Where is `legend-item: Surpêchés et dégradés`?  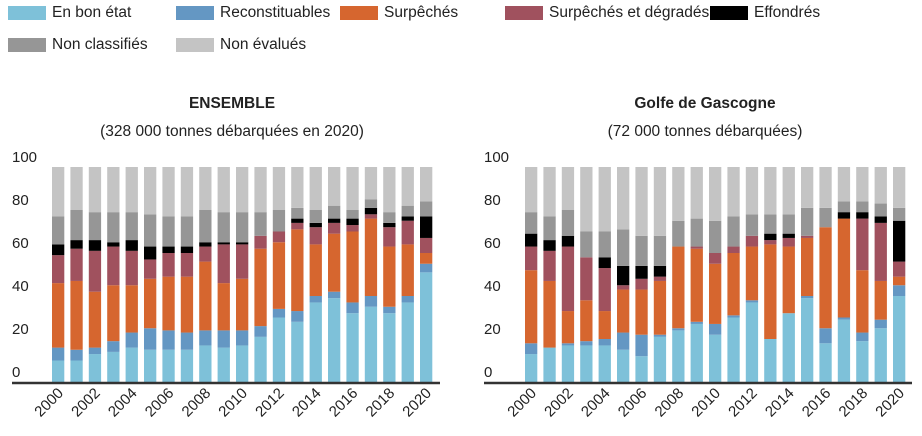 legend-item: Surpêchés et dégradés is located at coordinates (607, 13).